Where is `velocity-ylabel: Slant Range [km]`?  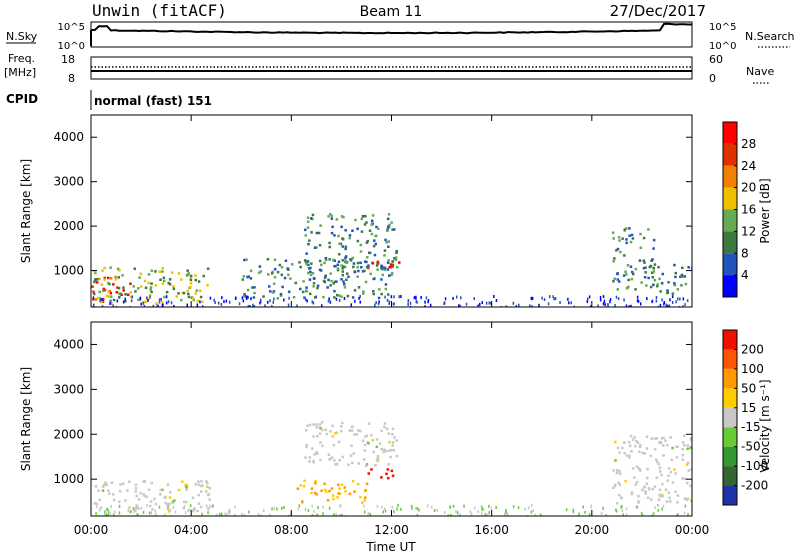 velocity-ylabel: Slant Range [km] is located at coordinates (26, 419).